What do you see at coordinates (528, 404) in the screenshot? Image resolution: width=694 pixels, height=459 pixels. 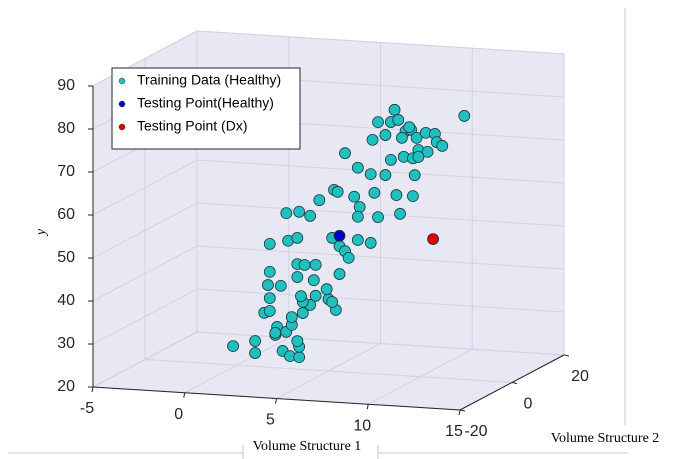 I see `z-tick-label: 0` at bounding box center [528, 404].